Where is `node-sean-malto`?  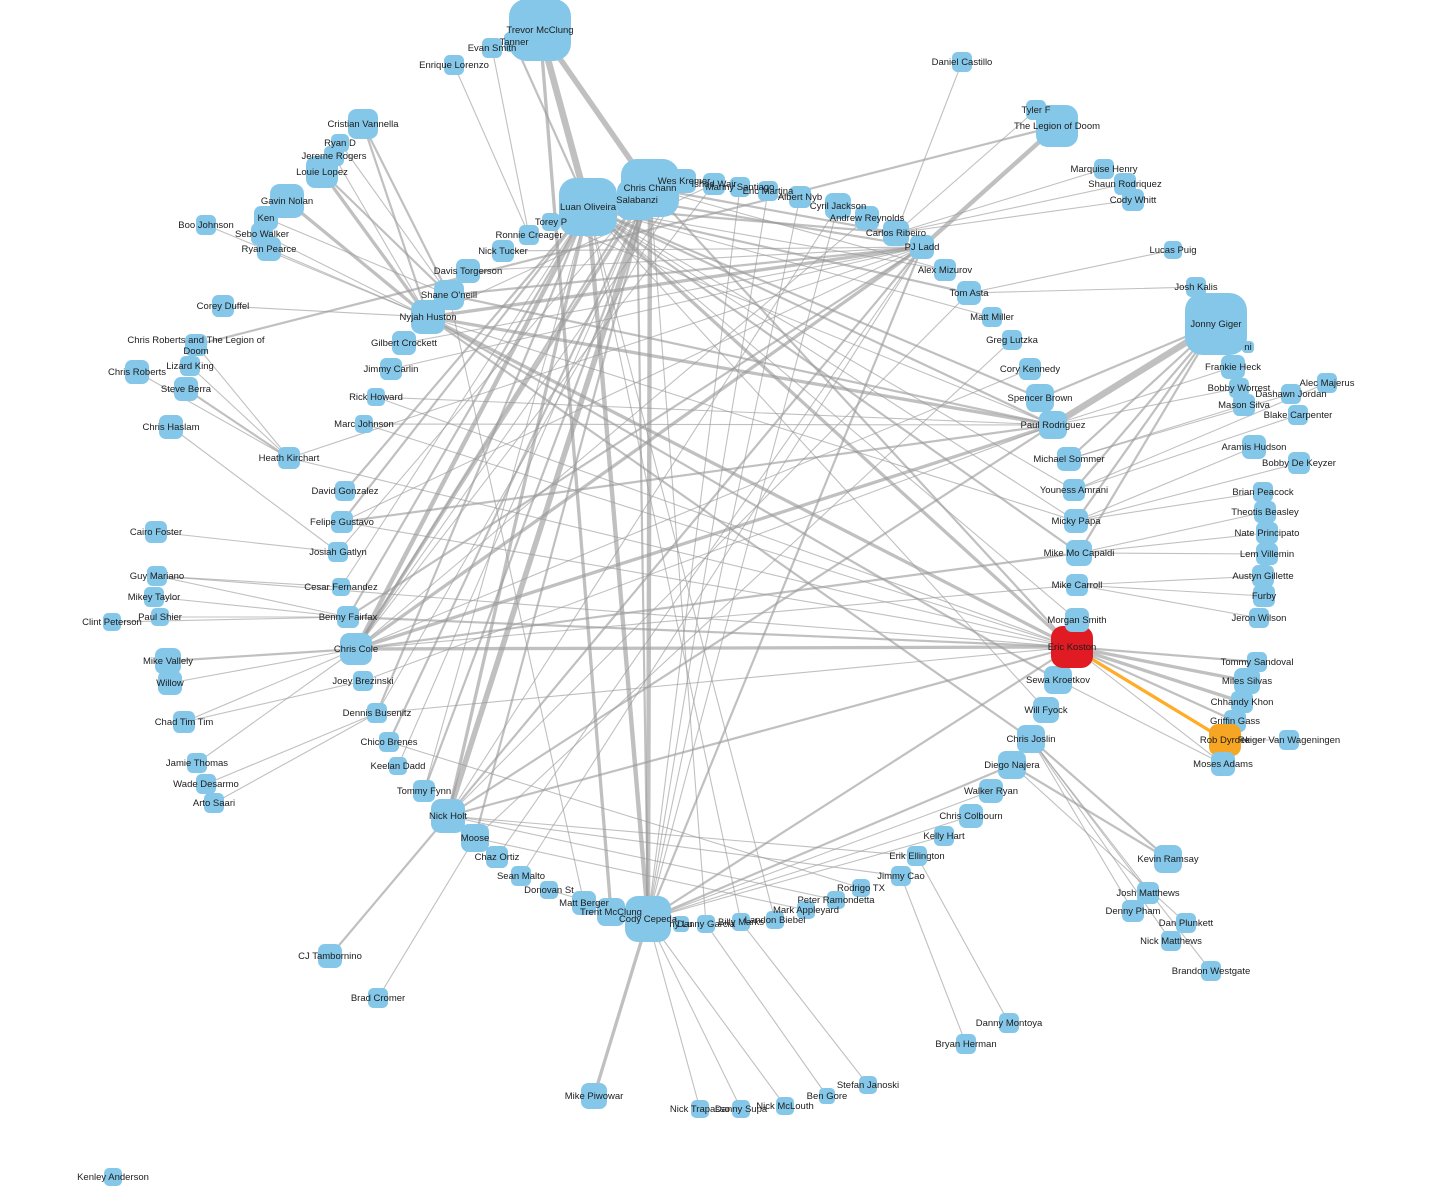
node-sean-malto is located at coordinates (521, 876).